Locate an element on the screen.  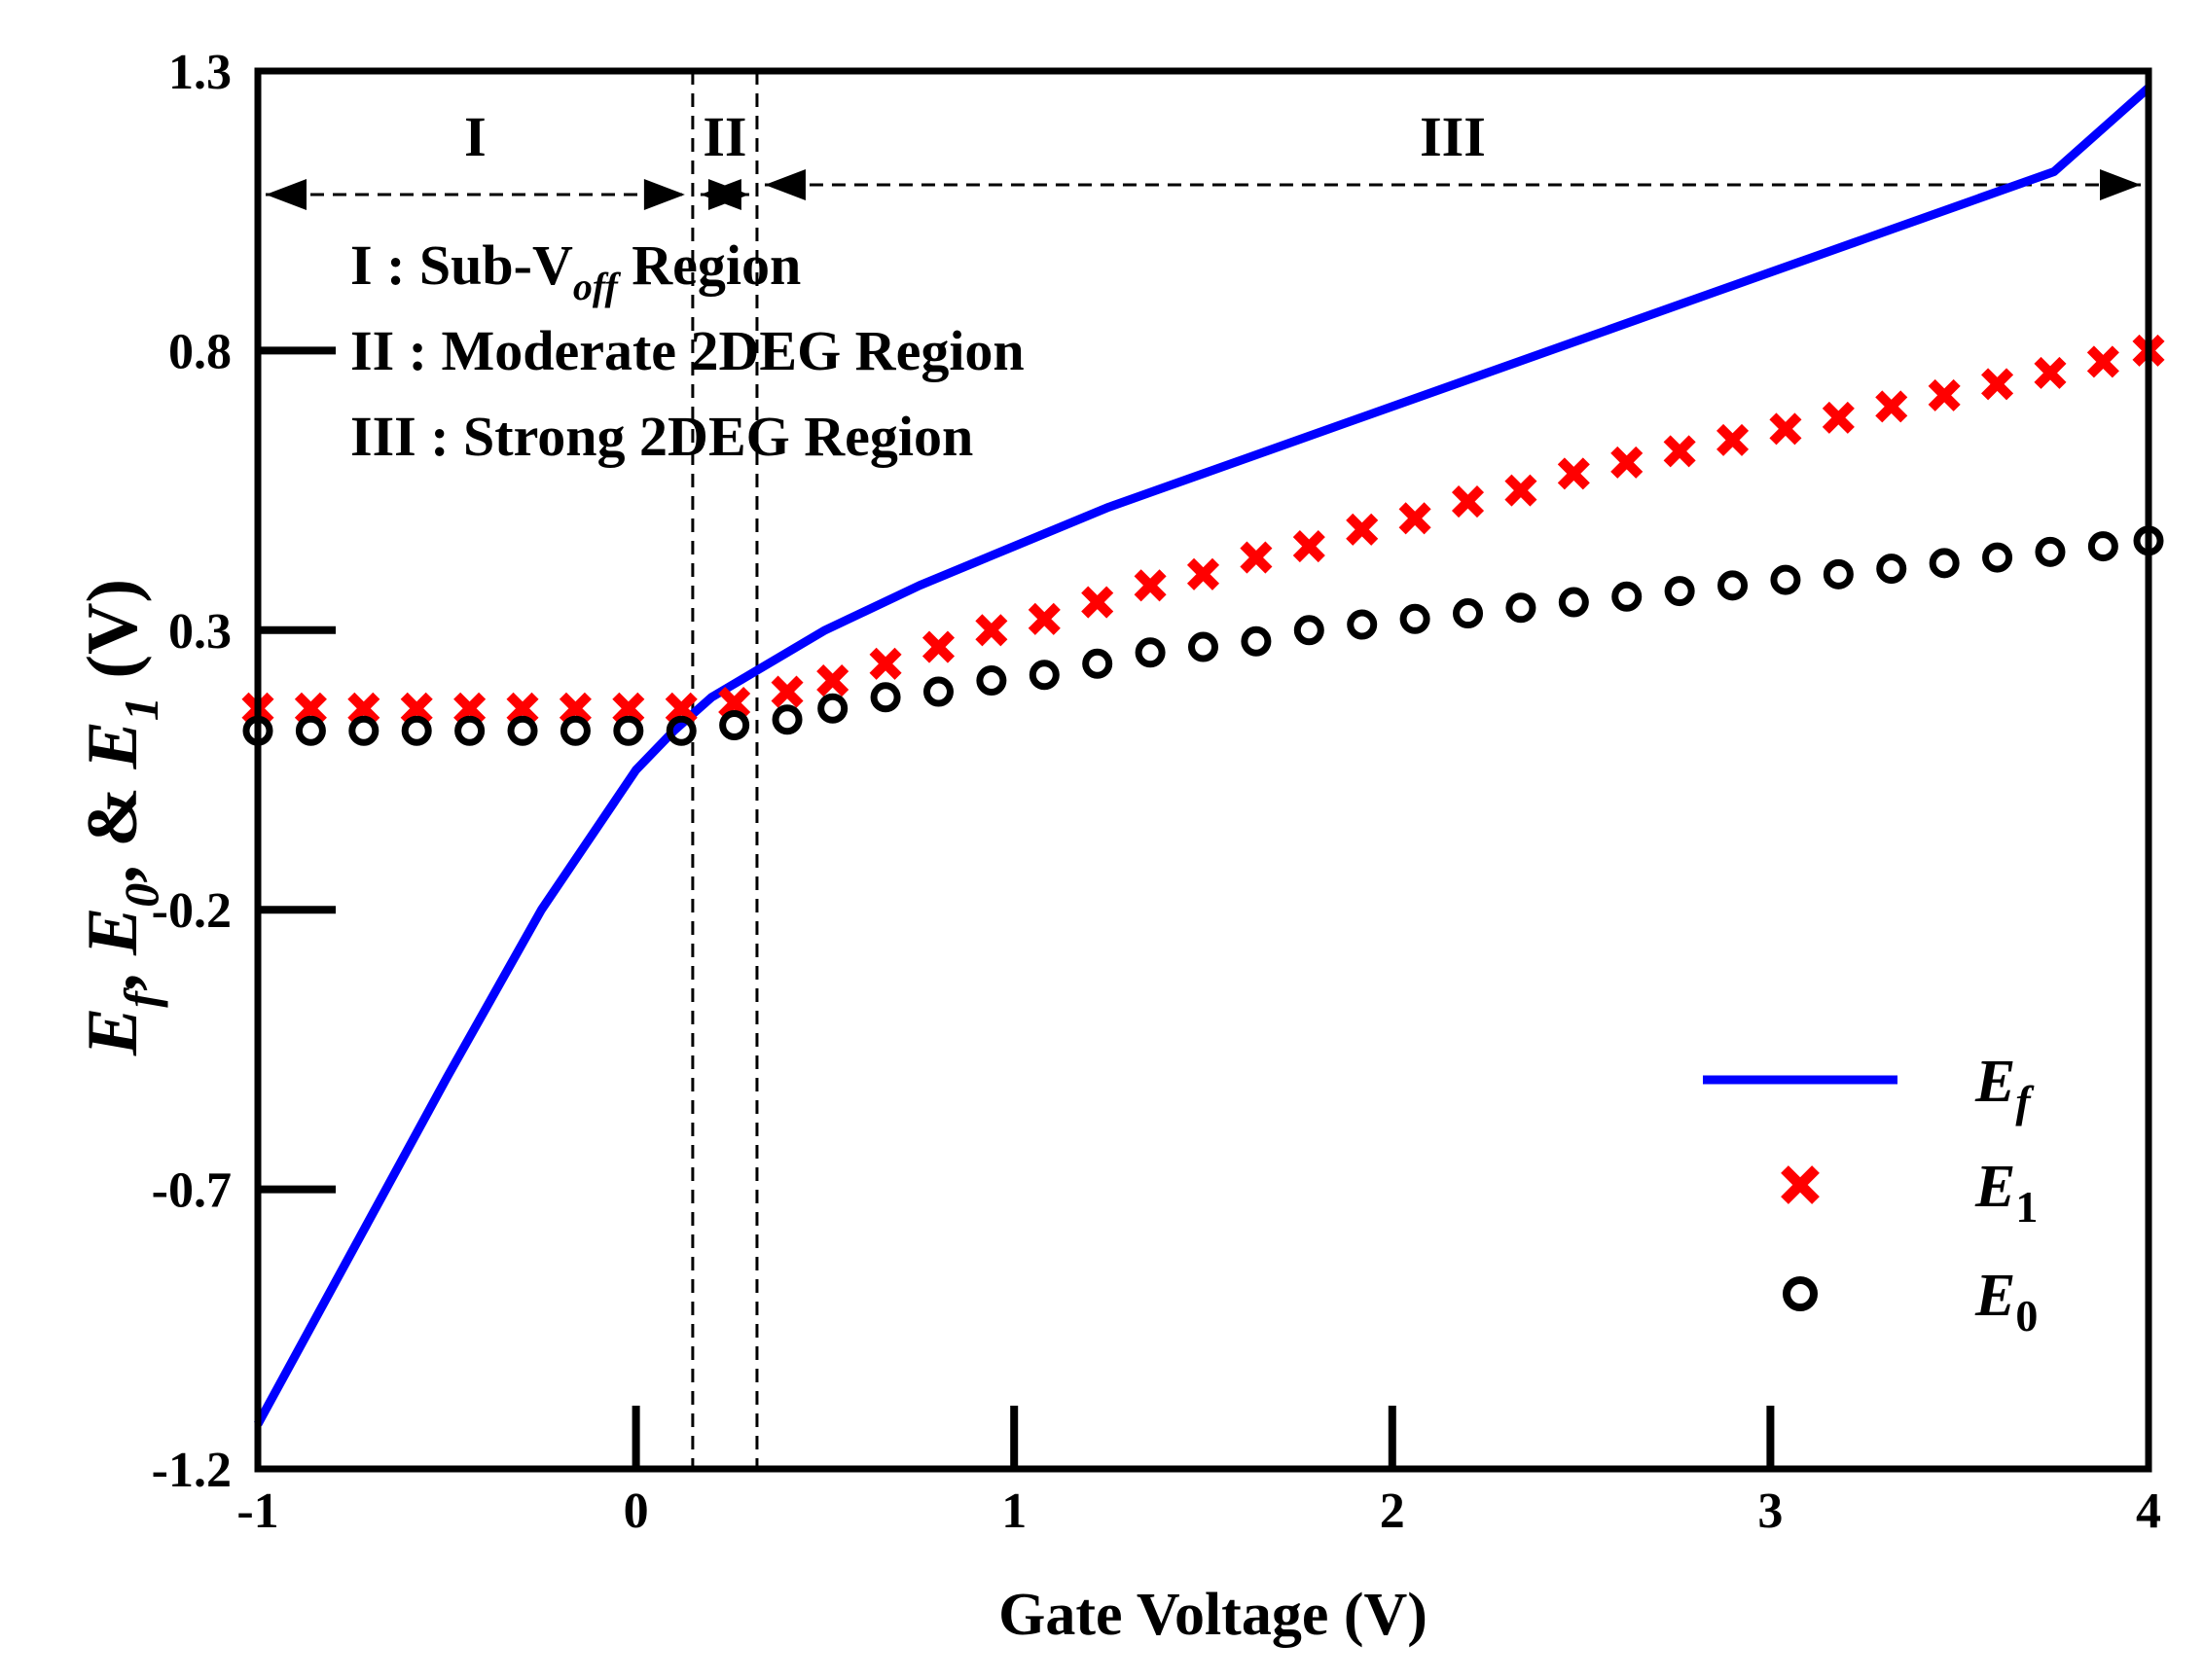
y-axis-title-part: , & is located at coordinates (113, 826).